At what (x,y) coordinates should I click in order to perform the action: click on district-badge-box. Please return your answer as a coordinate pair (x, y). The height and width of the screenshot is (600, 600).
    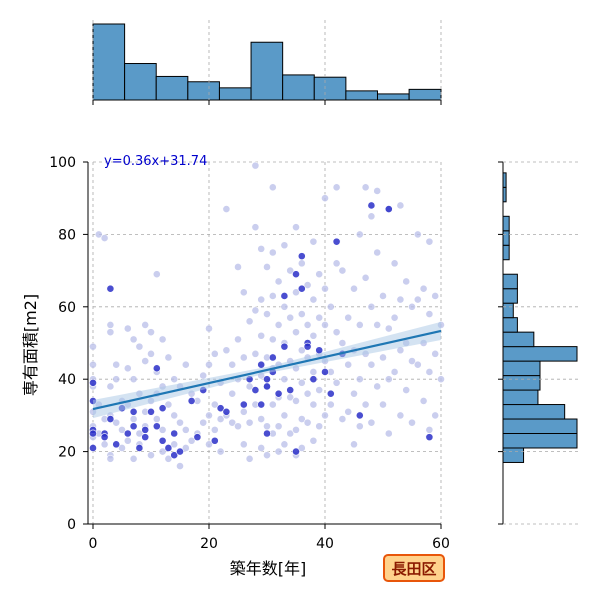
    Looking at the image, I should click on (414, 568).